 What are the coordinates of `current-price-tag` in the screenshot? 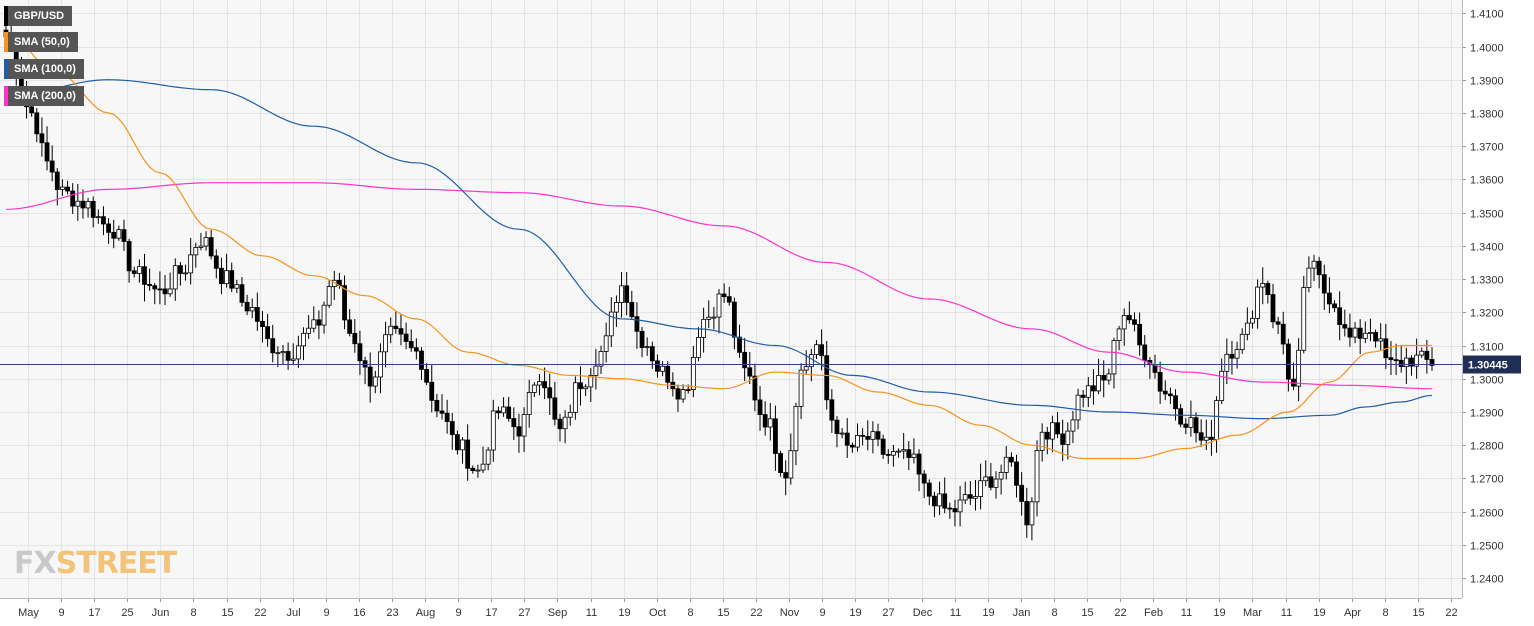 It's located at (1492, 364).